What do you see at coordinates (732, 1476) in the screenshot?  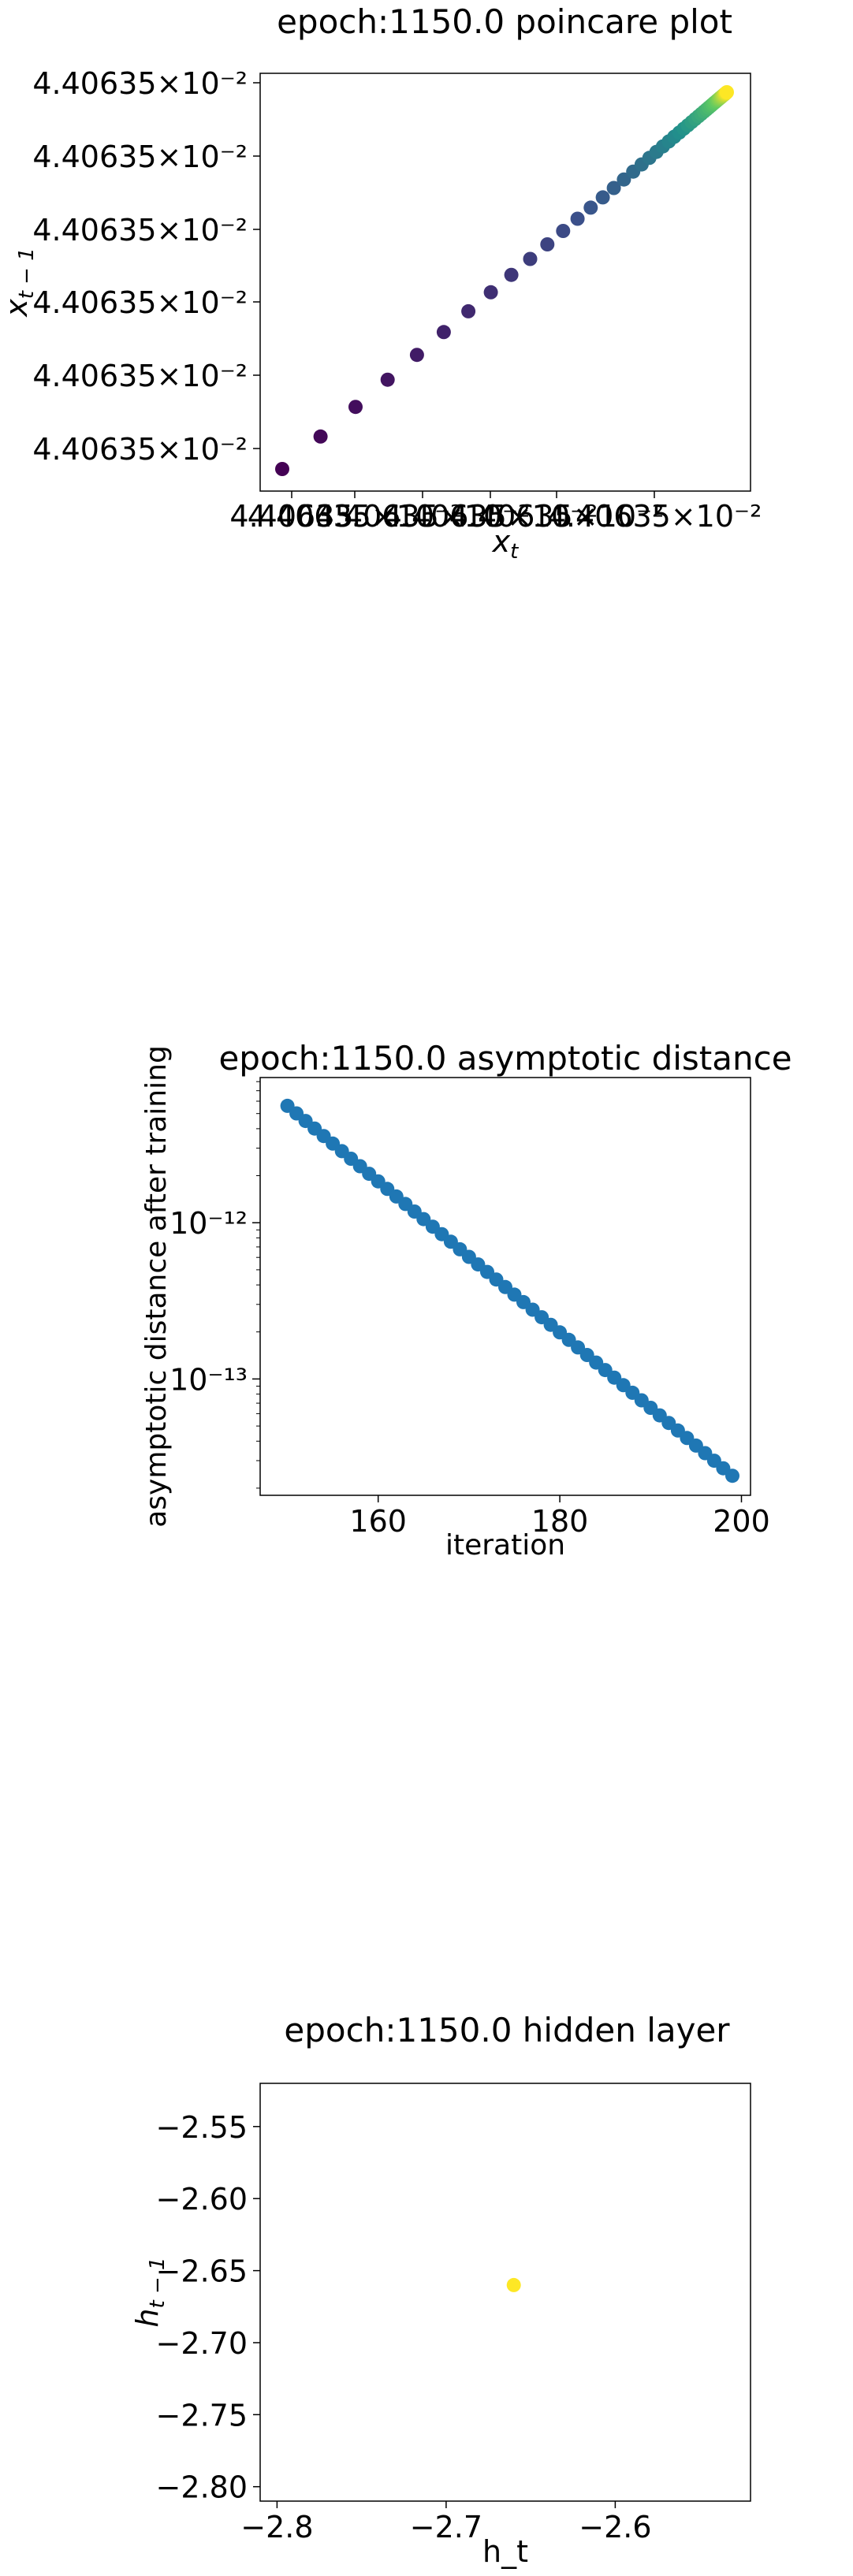 I see `asymptotic-point` at bounding box center [732, 1476].